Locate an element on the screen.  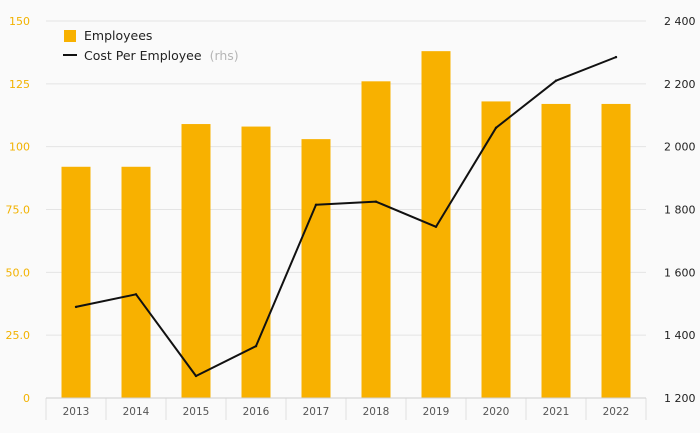
y-left-tick-label: 150 is located at coordinates (19, 21).